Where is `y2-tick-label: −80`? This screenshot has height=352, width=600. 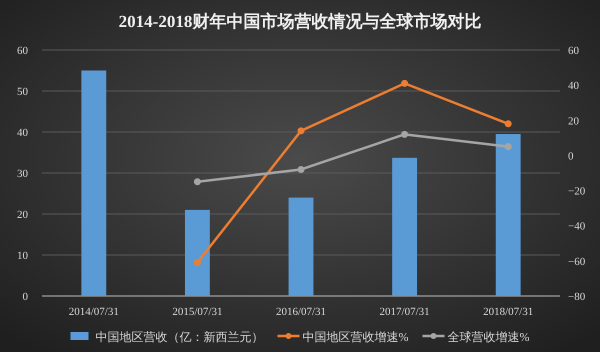
y2-tick-label: −80 is located at coordinates (577, 297).